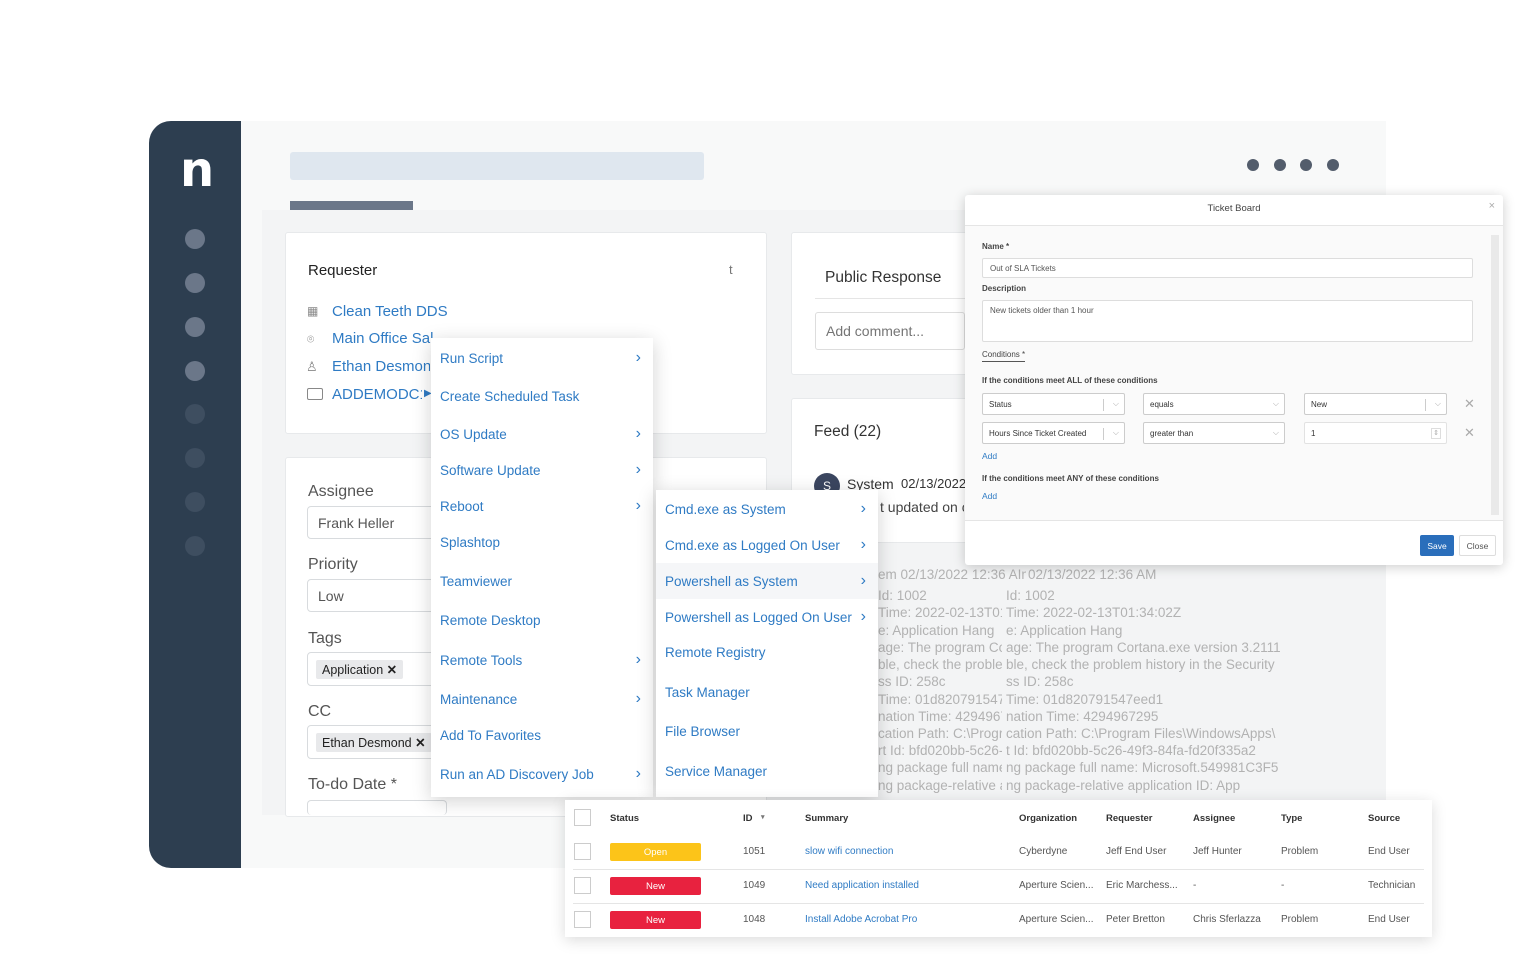 This screenshot has height=979, width=1535. Describe the element at coordinates (1082, 716) in the screenshot. I see `feed-line-text: nation Time: 4294967295` at that location.